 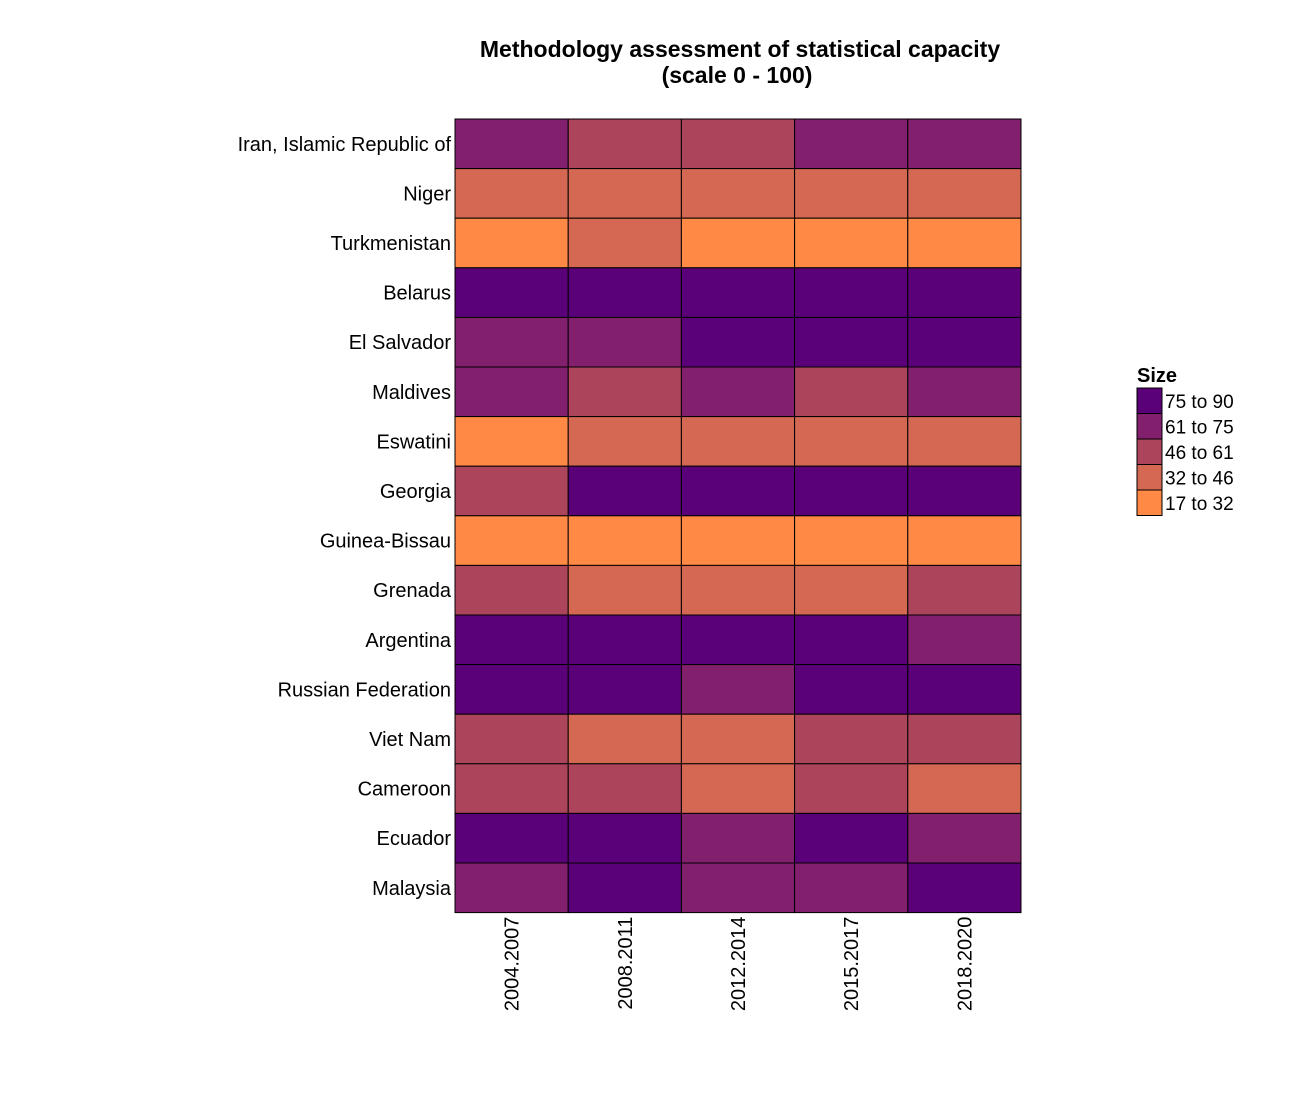 I want to click on heatmap-cell-georgia-2015-2017, so click(x=851, y=491).